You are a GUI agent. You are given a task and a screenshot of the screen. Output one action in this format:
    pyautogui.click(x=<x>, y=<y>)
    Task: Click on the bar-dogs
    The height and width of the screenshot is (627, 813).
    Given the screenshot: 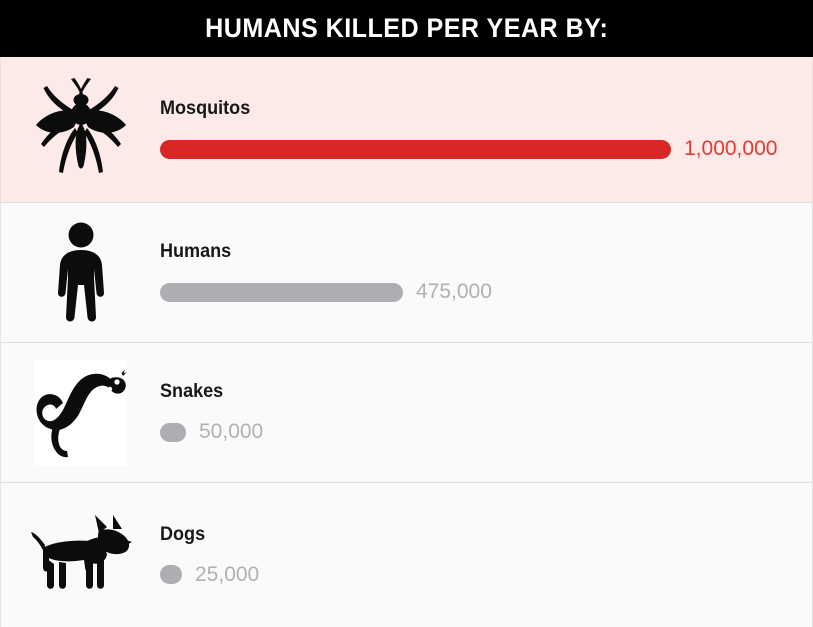 What is the action you would take?
    pyautogui.click(x=171, y=574)
    